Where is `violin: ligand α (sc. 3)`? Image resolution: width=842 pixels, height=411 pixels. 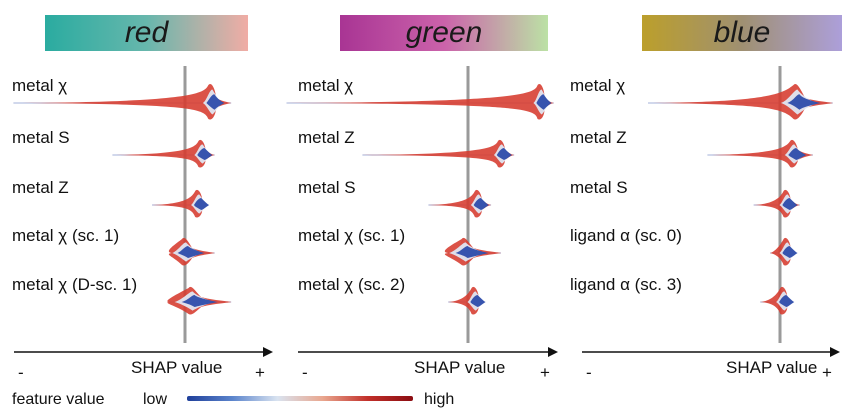 violin: ligand α (sc. 3) is located at coordinates (682, 295).